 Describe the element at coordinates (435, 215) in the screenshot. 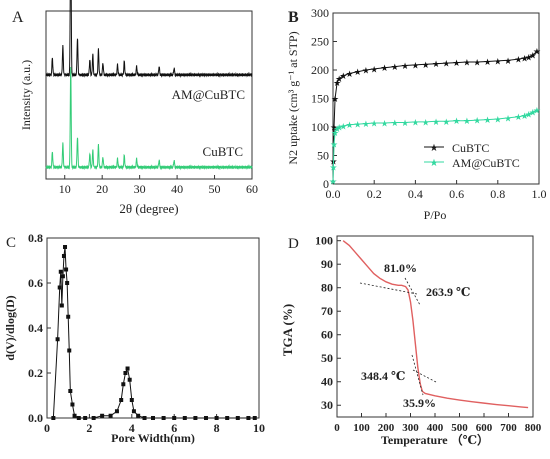

I see `xlabel-b: P/Po` at that location.